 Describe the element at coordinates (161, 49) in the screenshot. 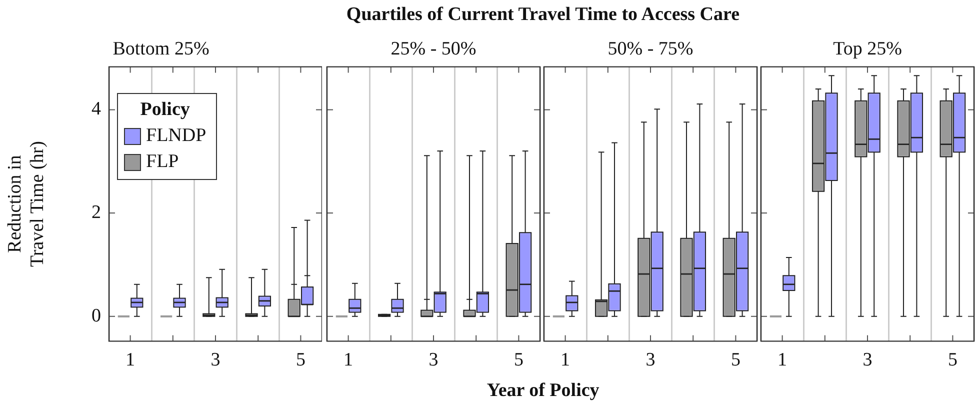

I see `chart-title: Bottom 25%` at that location.